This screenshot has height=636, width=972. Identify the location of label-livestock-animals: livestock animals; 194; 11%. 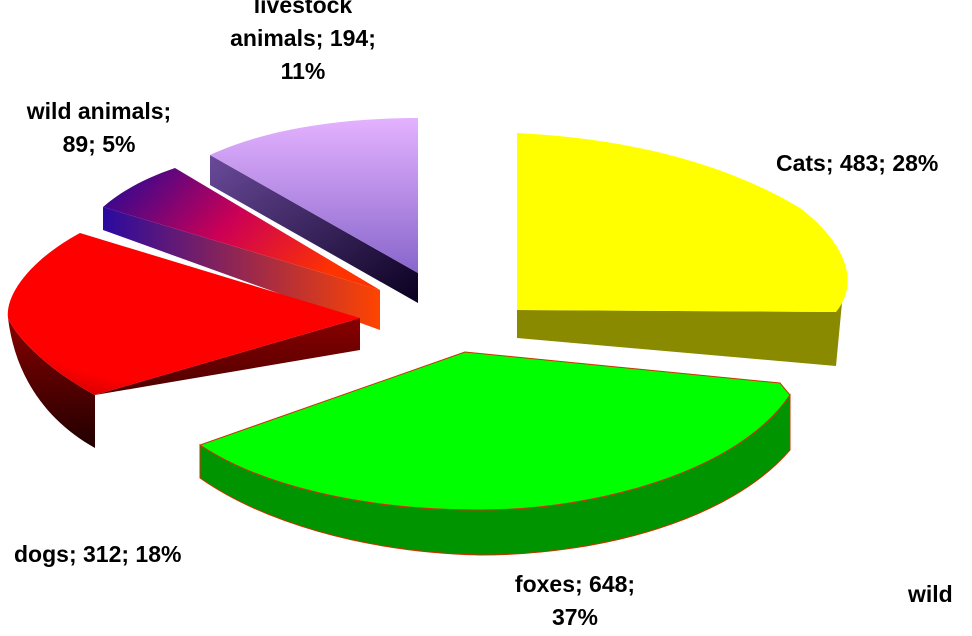
(303, 42).